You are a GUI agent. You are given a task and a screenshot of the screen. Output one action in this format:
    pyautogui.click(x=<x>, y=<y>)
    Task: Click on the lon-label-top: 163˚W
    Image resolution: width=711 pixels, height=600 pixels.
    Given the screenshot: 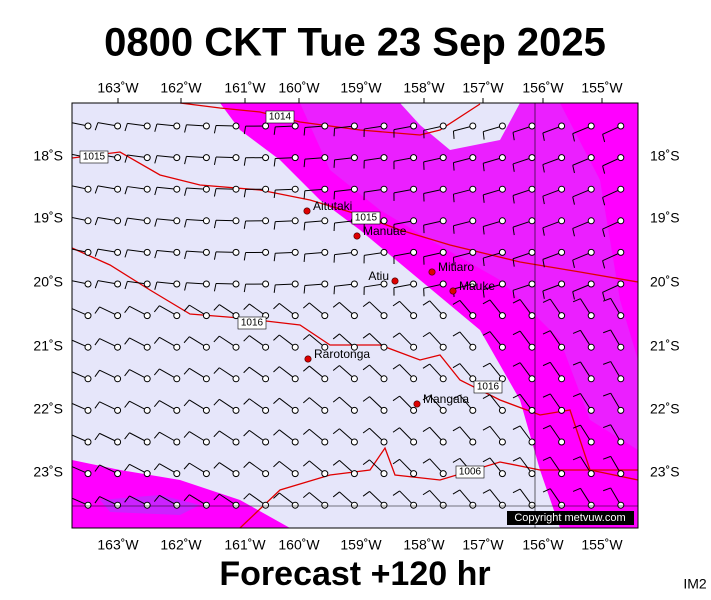 What is the action you would take?
    pyautogui.click(x=118, y=88)
    